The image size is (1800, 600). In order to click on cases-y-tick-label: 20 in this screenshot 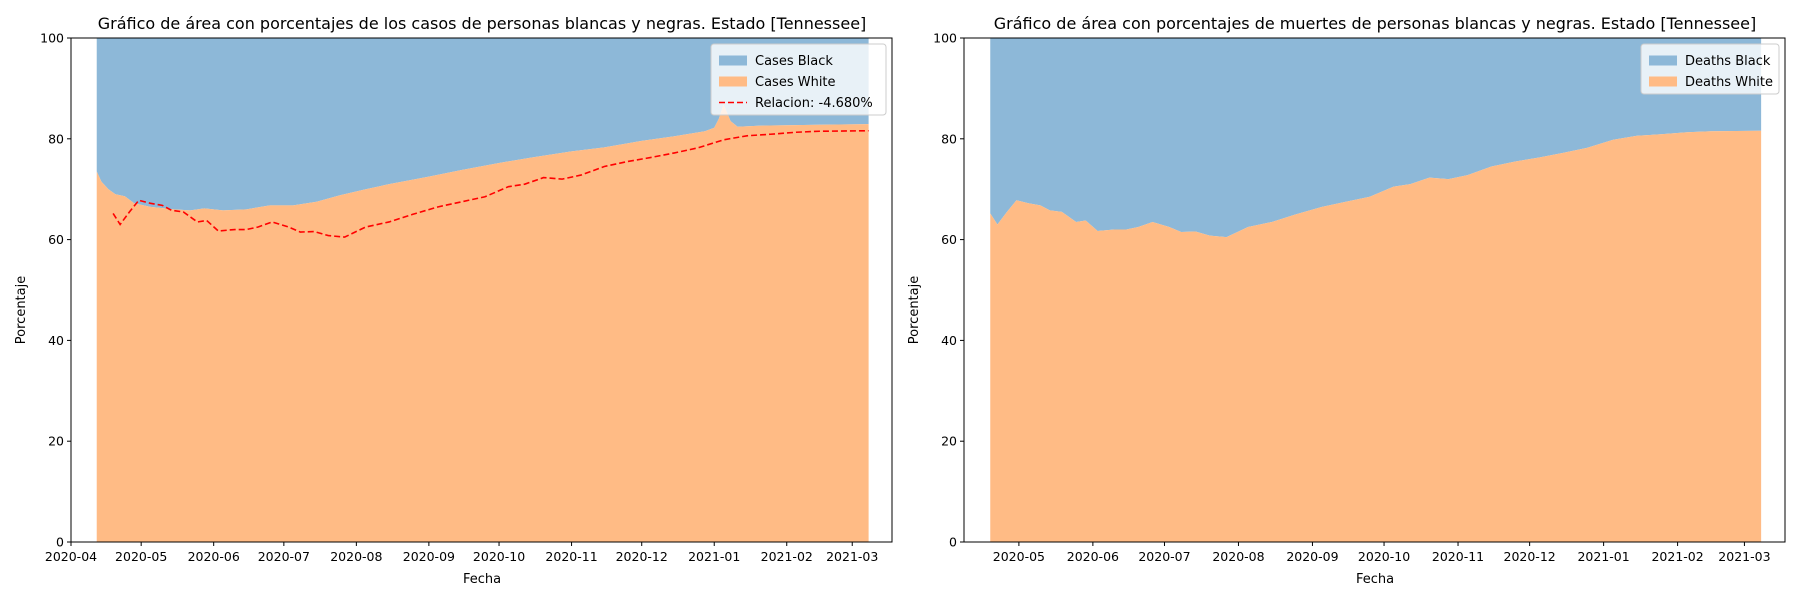, I will do `click(56, 441)`.